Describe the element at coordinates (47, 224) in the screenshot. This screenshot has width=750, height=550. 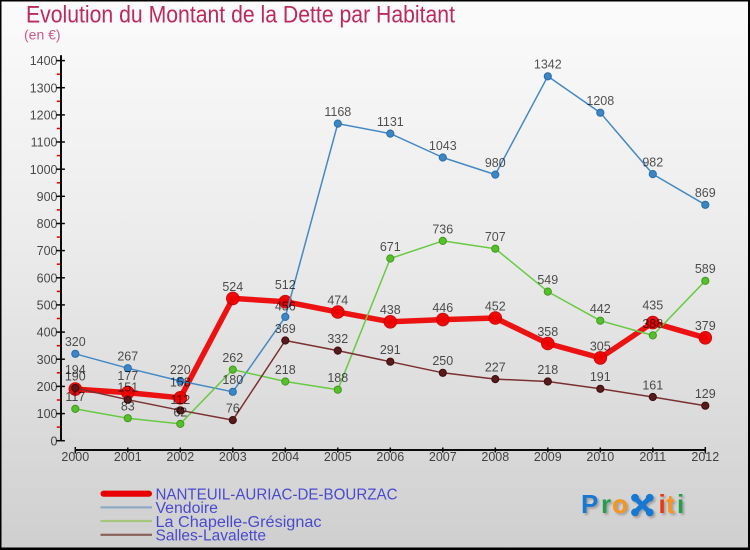
I see `svg-text: 800` at that location.